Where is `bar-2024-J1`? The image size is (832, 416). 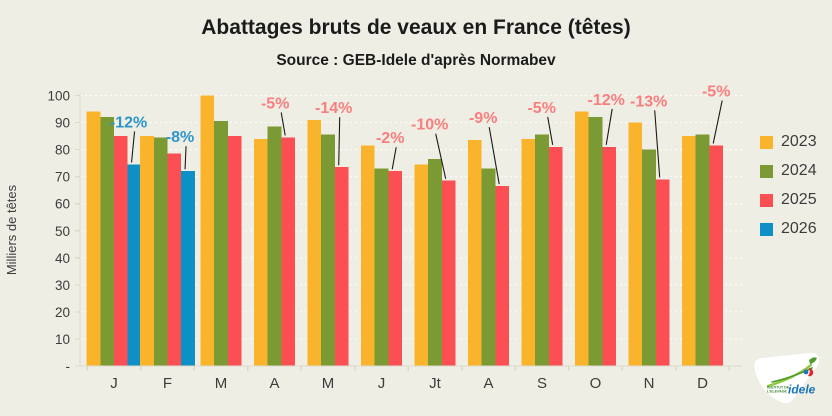
bar-2024-J1 is located at coordinates (107, 241).